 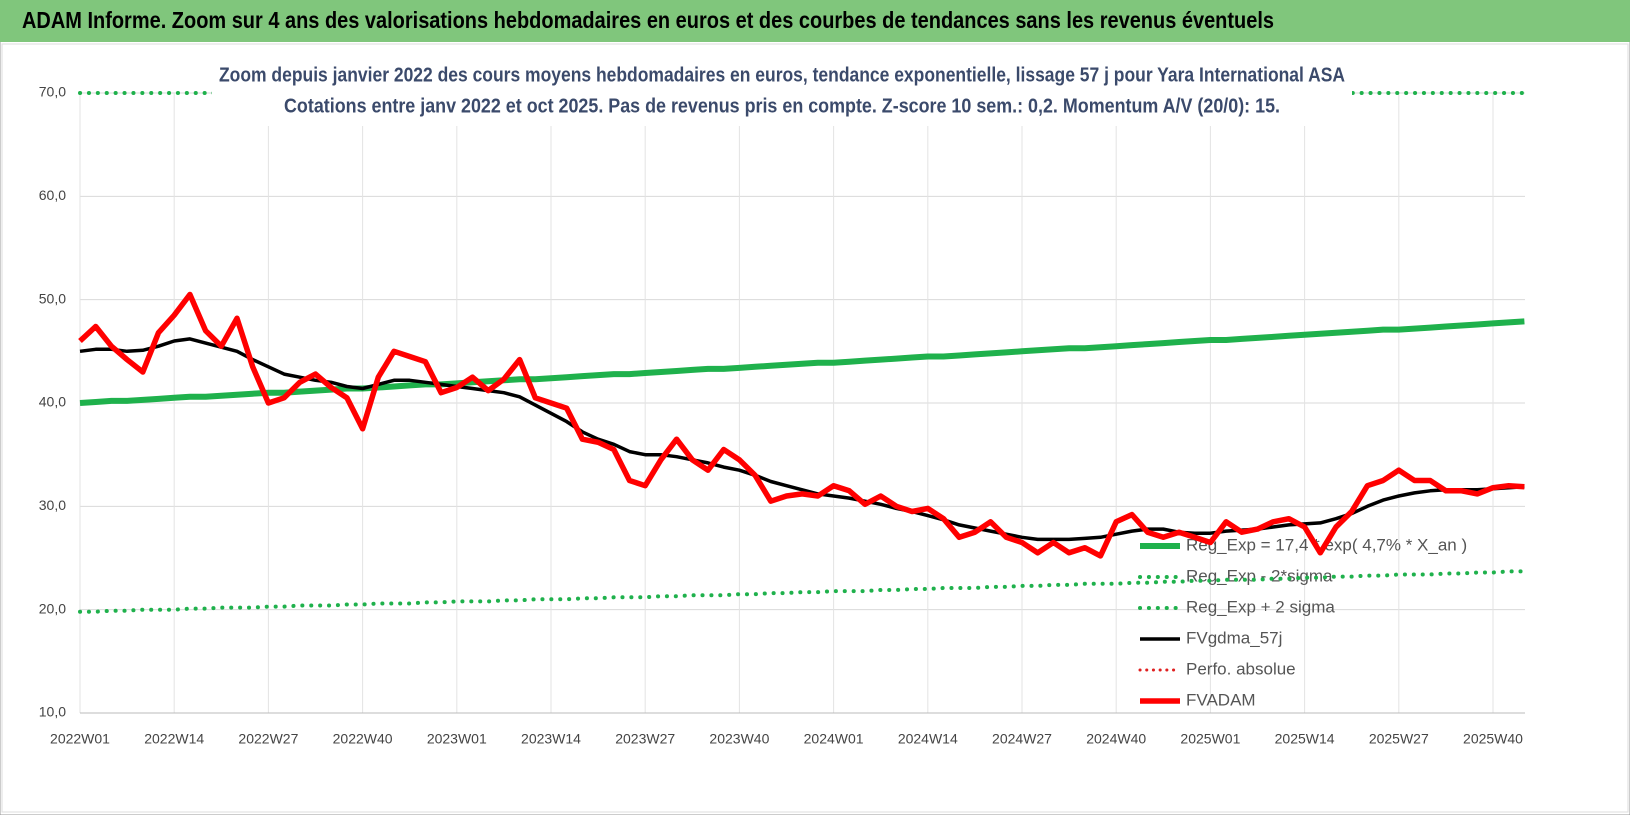 I want to click on header-bar, so click(x=815, y=21).